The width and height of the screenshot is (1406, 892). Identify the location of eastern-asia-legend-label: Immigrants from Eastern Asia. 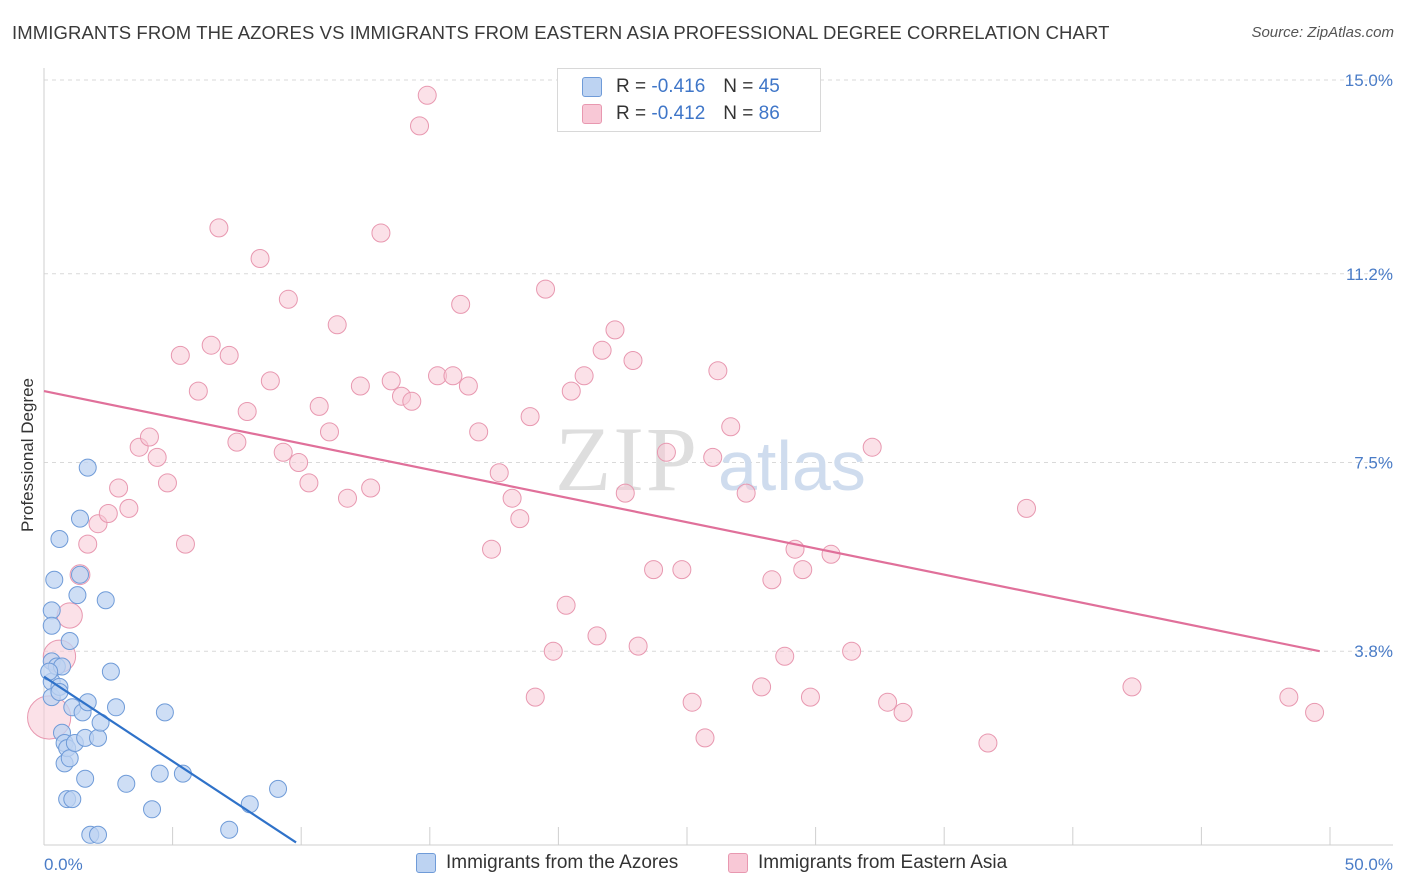
(883, 862).